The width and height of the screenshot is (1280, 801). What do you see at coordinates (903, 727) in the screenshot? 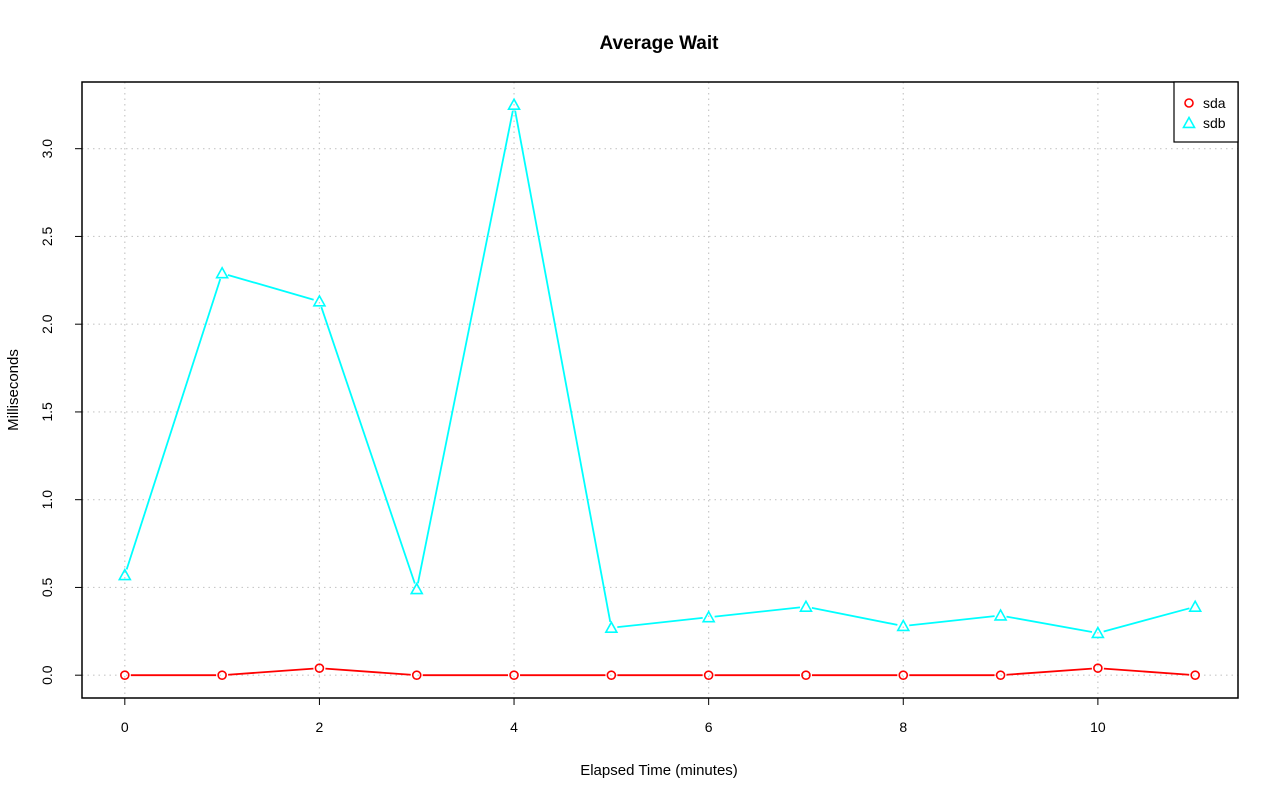
I see `x-tick-label: 8` at bounding box center [903, 727].